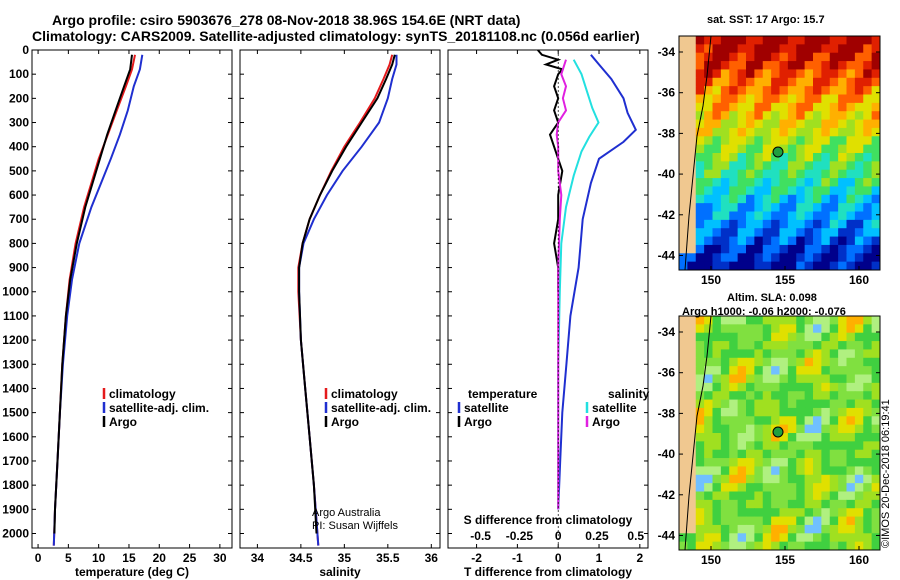  I want to click on lon-tick-label: 160, so click(859, 280).